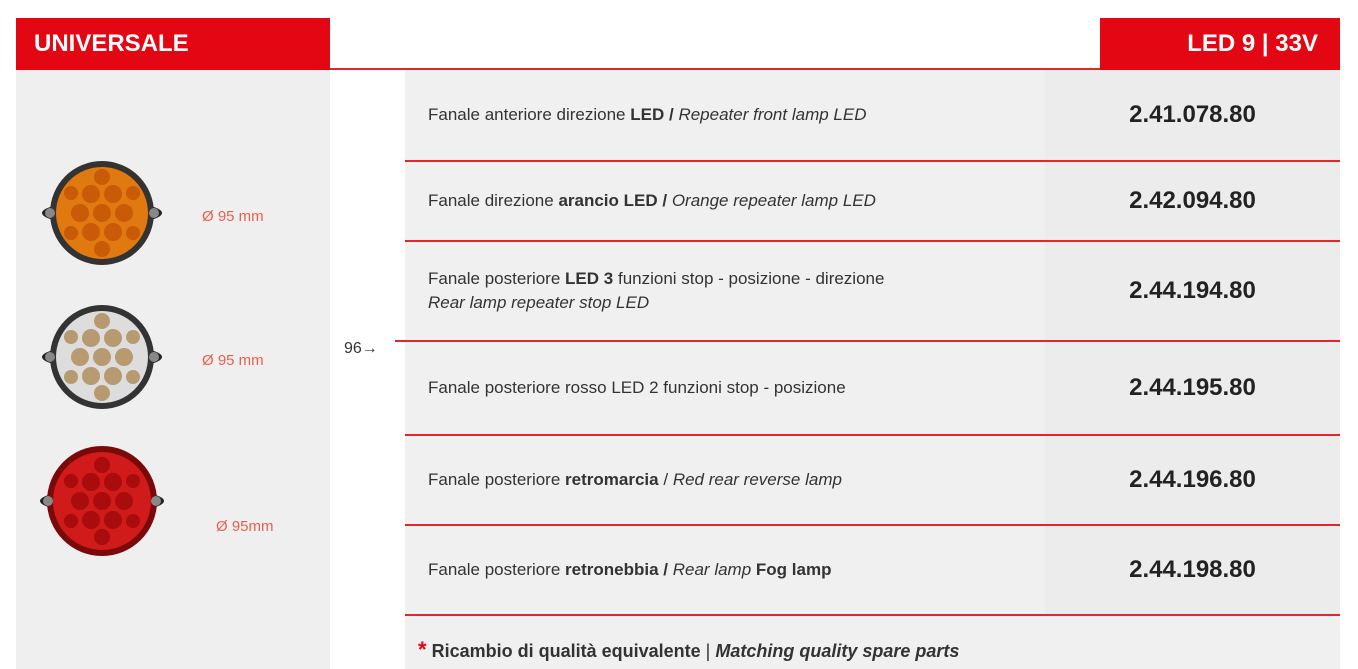 This screenshot has height=669, width=1358. What do you see at coordinates (757, 479) in the screenshot?
I see `desc-part: Red rear reverse lamp` at bounding box center [757, 479].